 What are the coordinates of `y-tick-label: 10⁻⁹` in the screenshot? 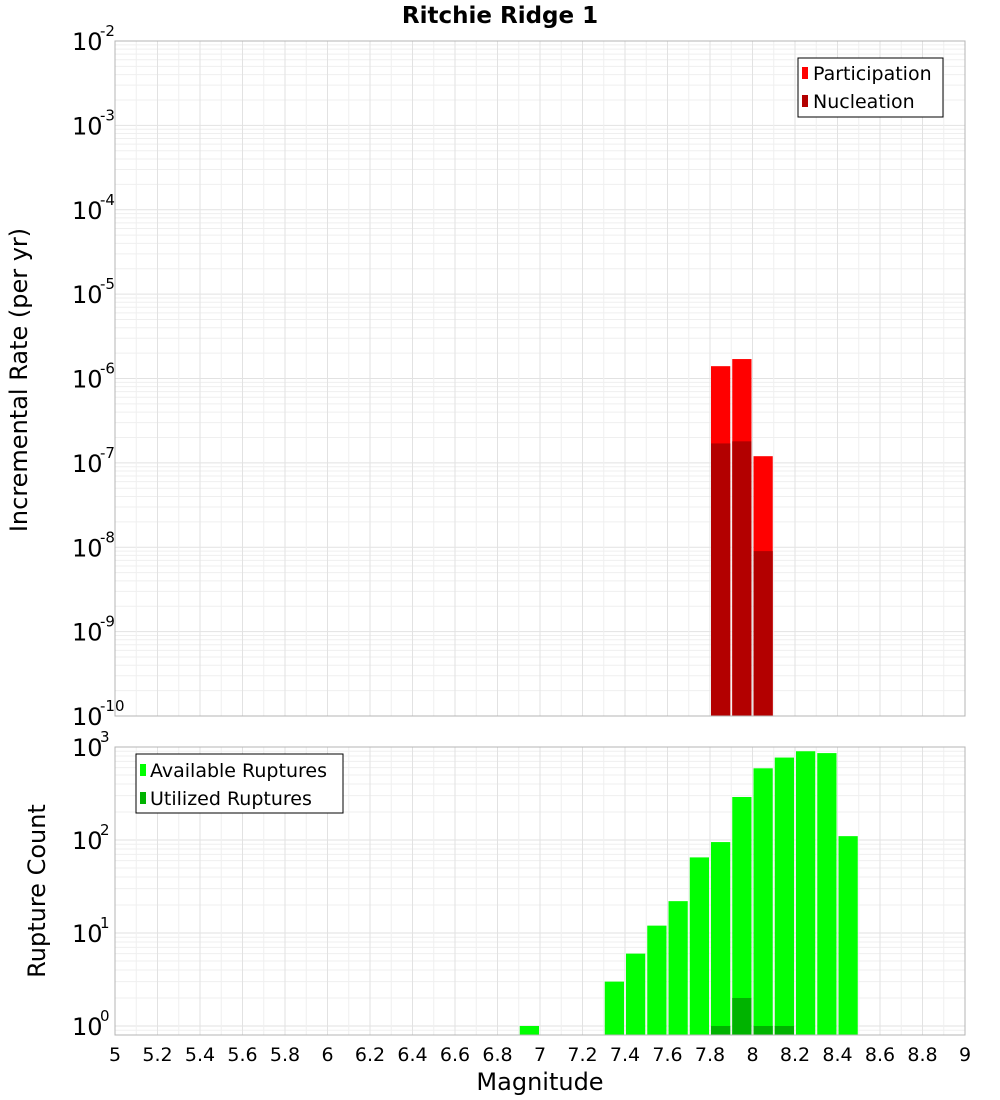 It's located at (93, 630).